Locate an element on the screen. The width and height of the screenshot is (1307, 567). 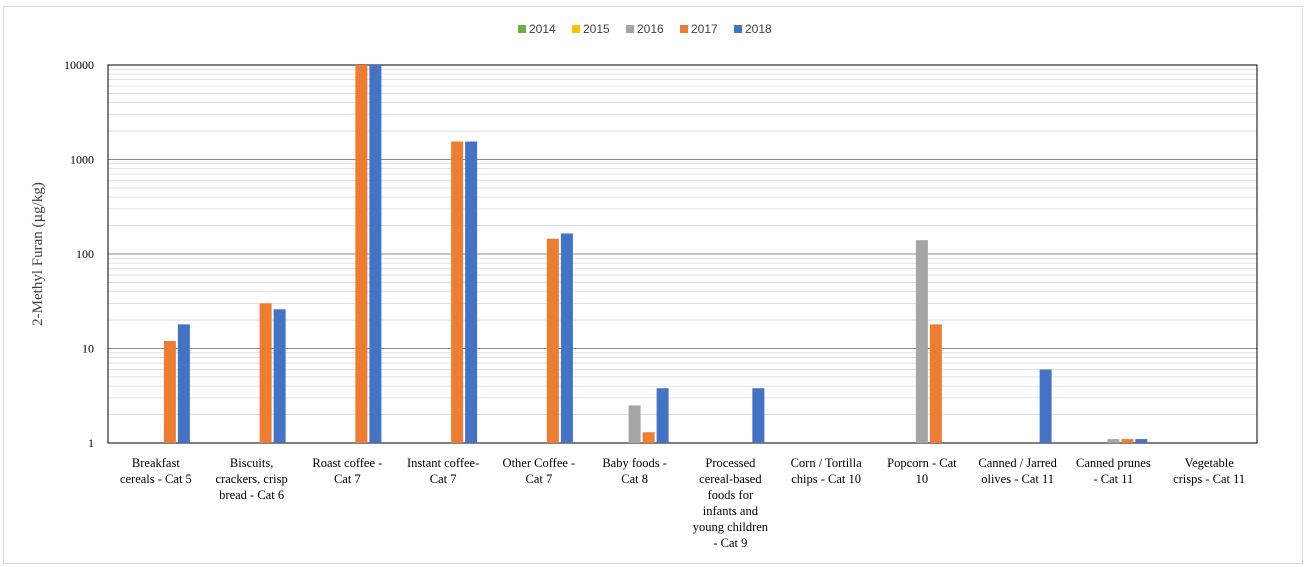
x-category-label-line: Corn / Tortilla is located at coordinates (827, 463).